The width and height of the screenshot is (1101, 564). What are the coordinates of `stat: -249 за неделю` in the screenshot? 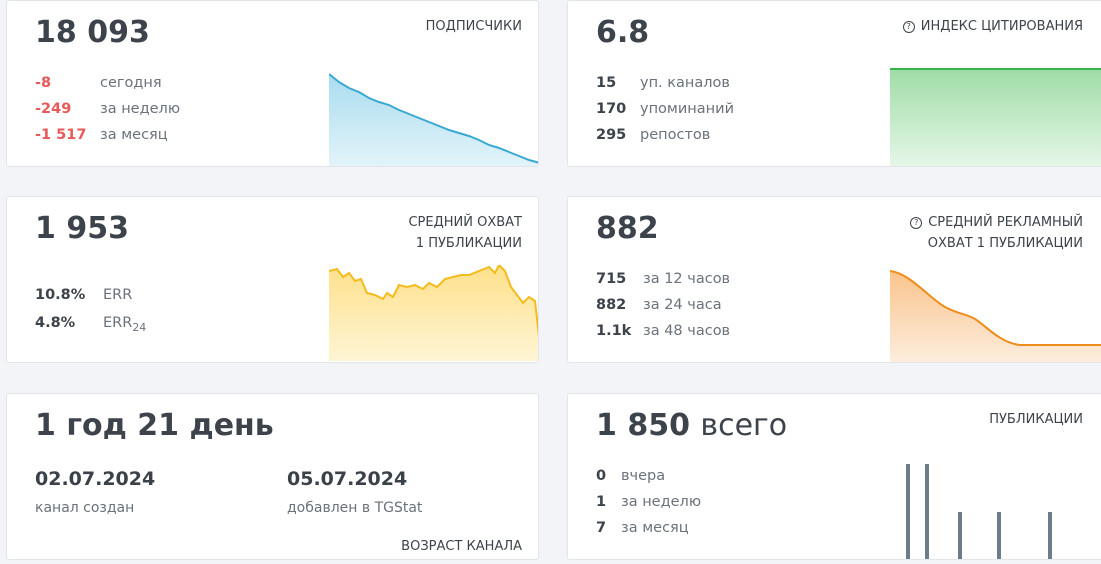 It's located at (107, 109).